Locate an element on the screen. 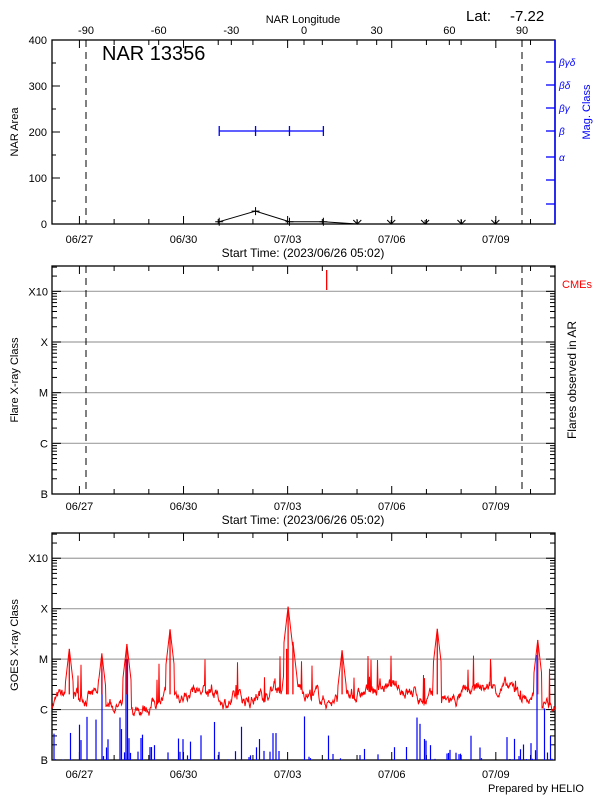  top-xlabel: NAR Longitude is located at coordinates (303, 20).